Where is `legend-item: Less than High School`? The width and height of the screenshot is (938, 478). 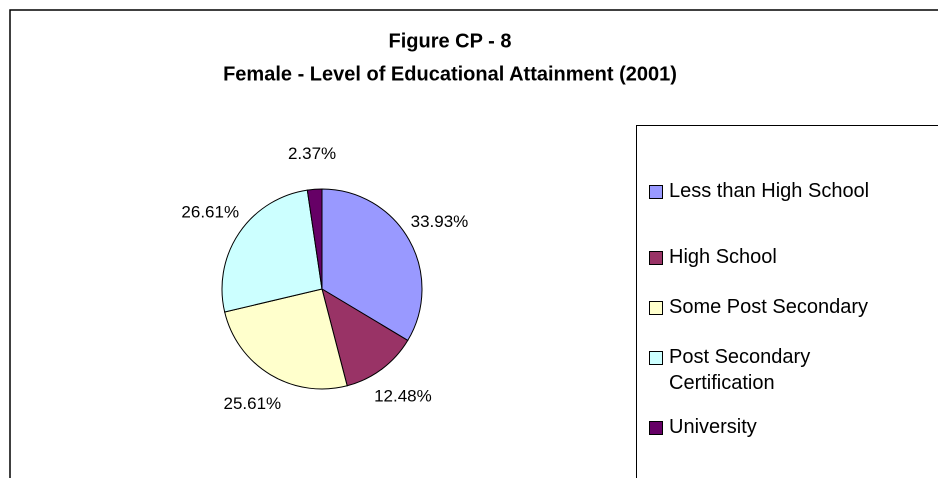
legend-item: Less than High School is located at coordinates (793, 191).